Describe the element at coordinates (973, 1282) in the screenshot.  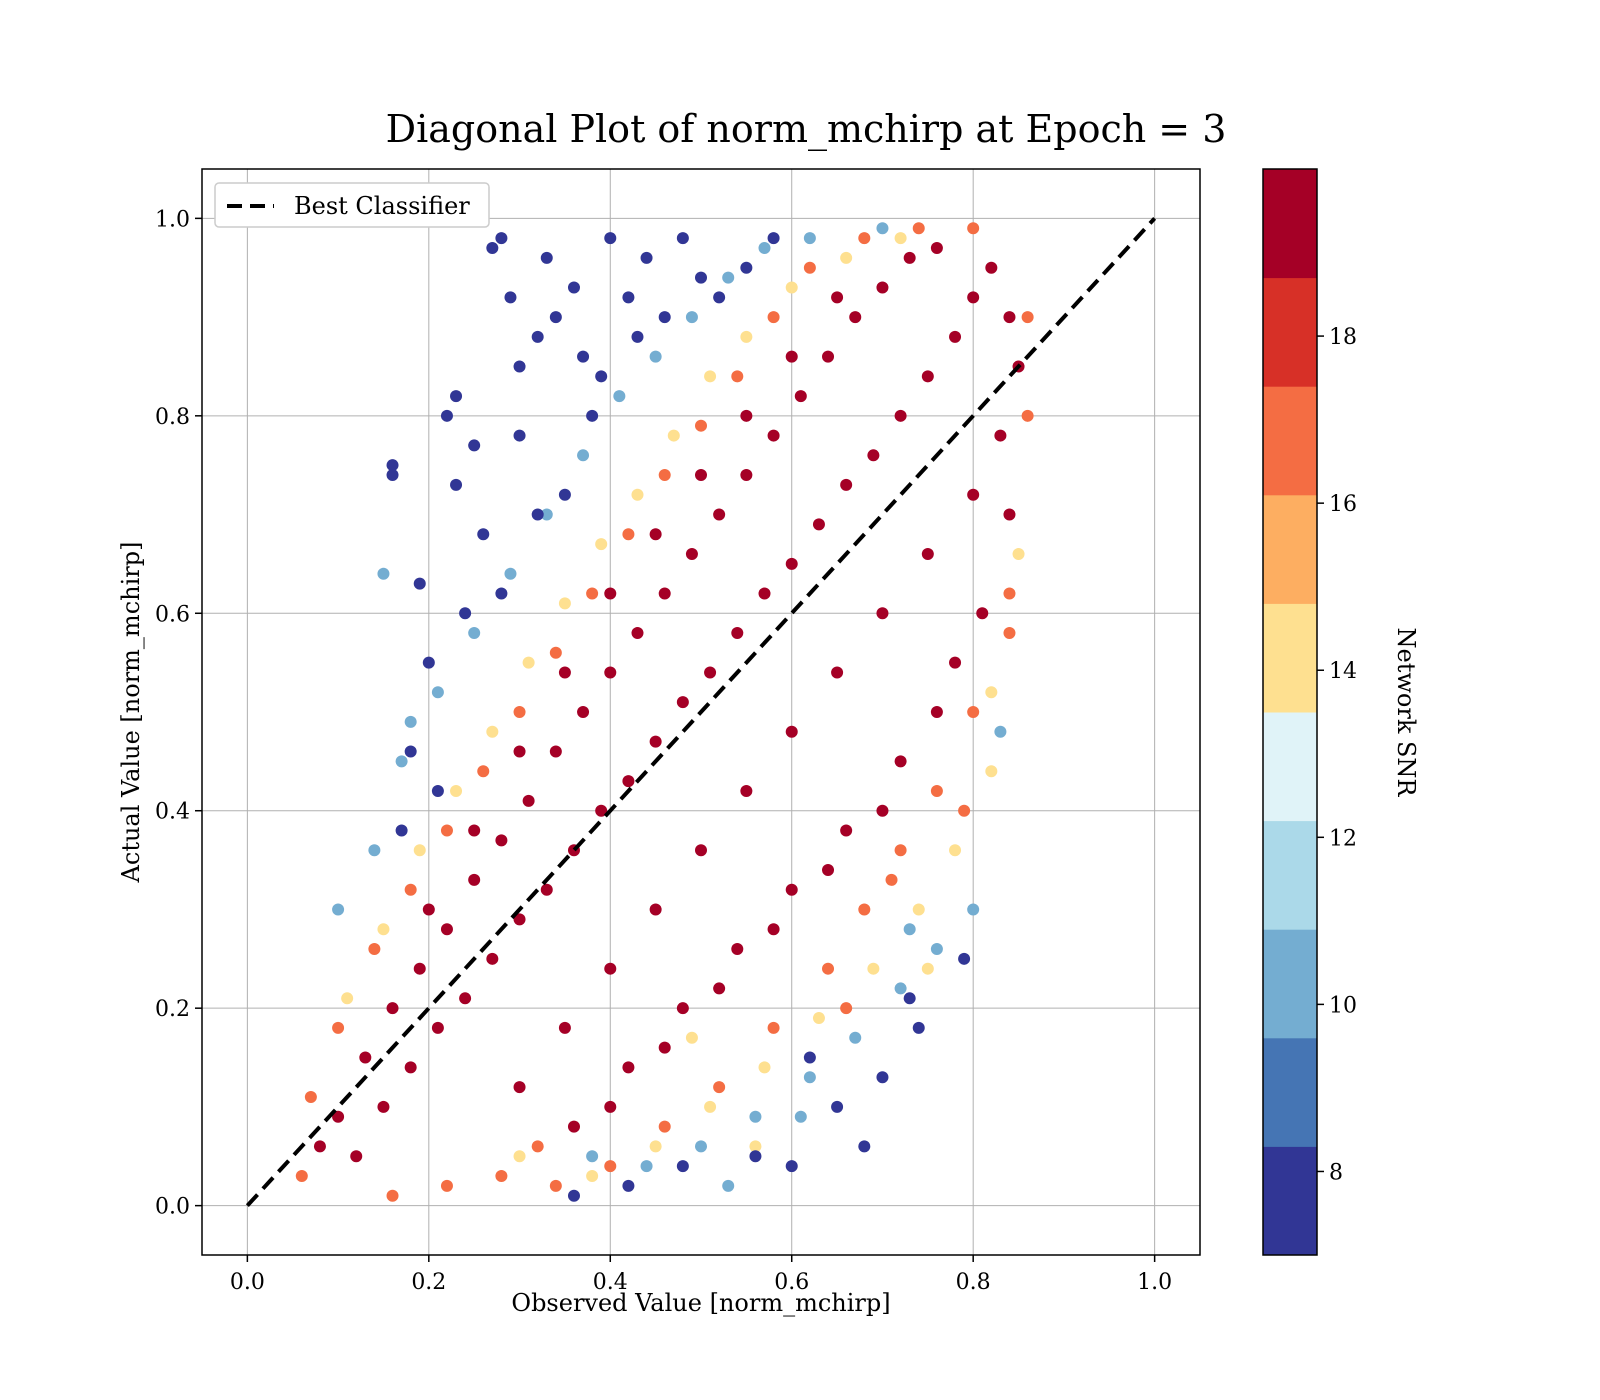
I see `x-tick-label: 0.8` at that location.